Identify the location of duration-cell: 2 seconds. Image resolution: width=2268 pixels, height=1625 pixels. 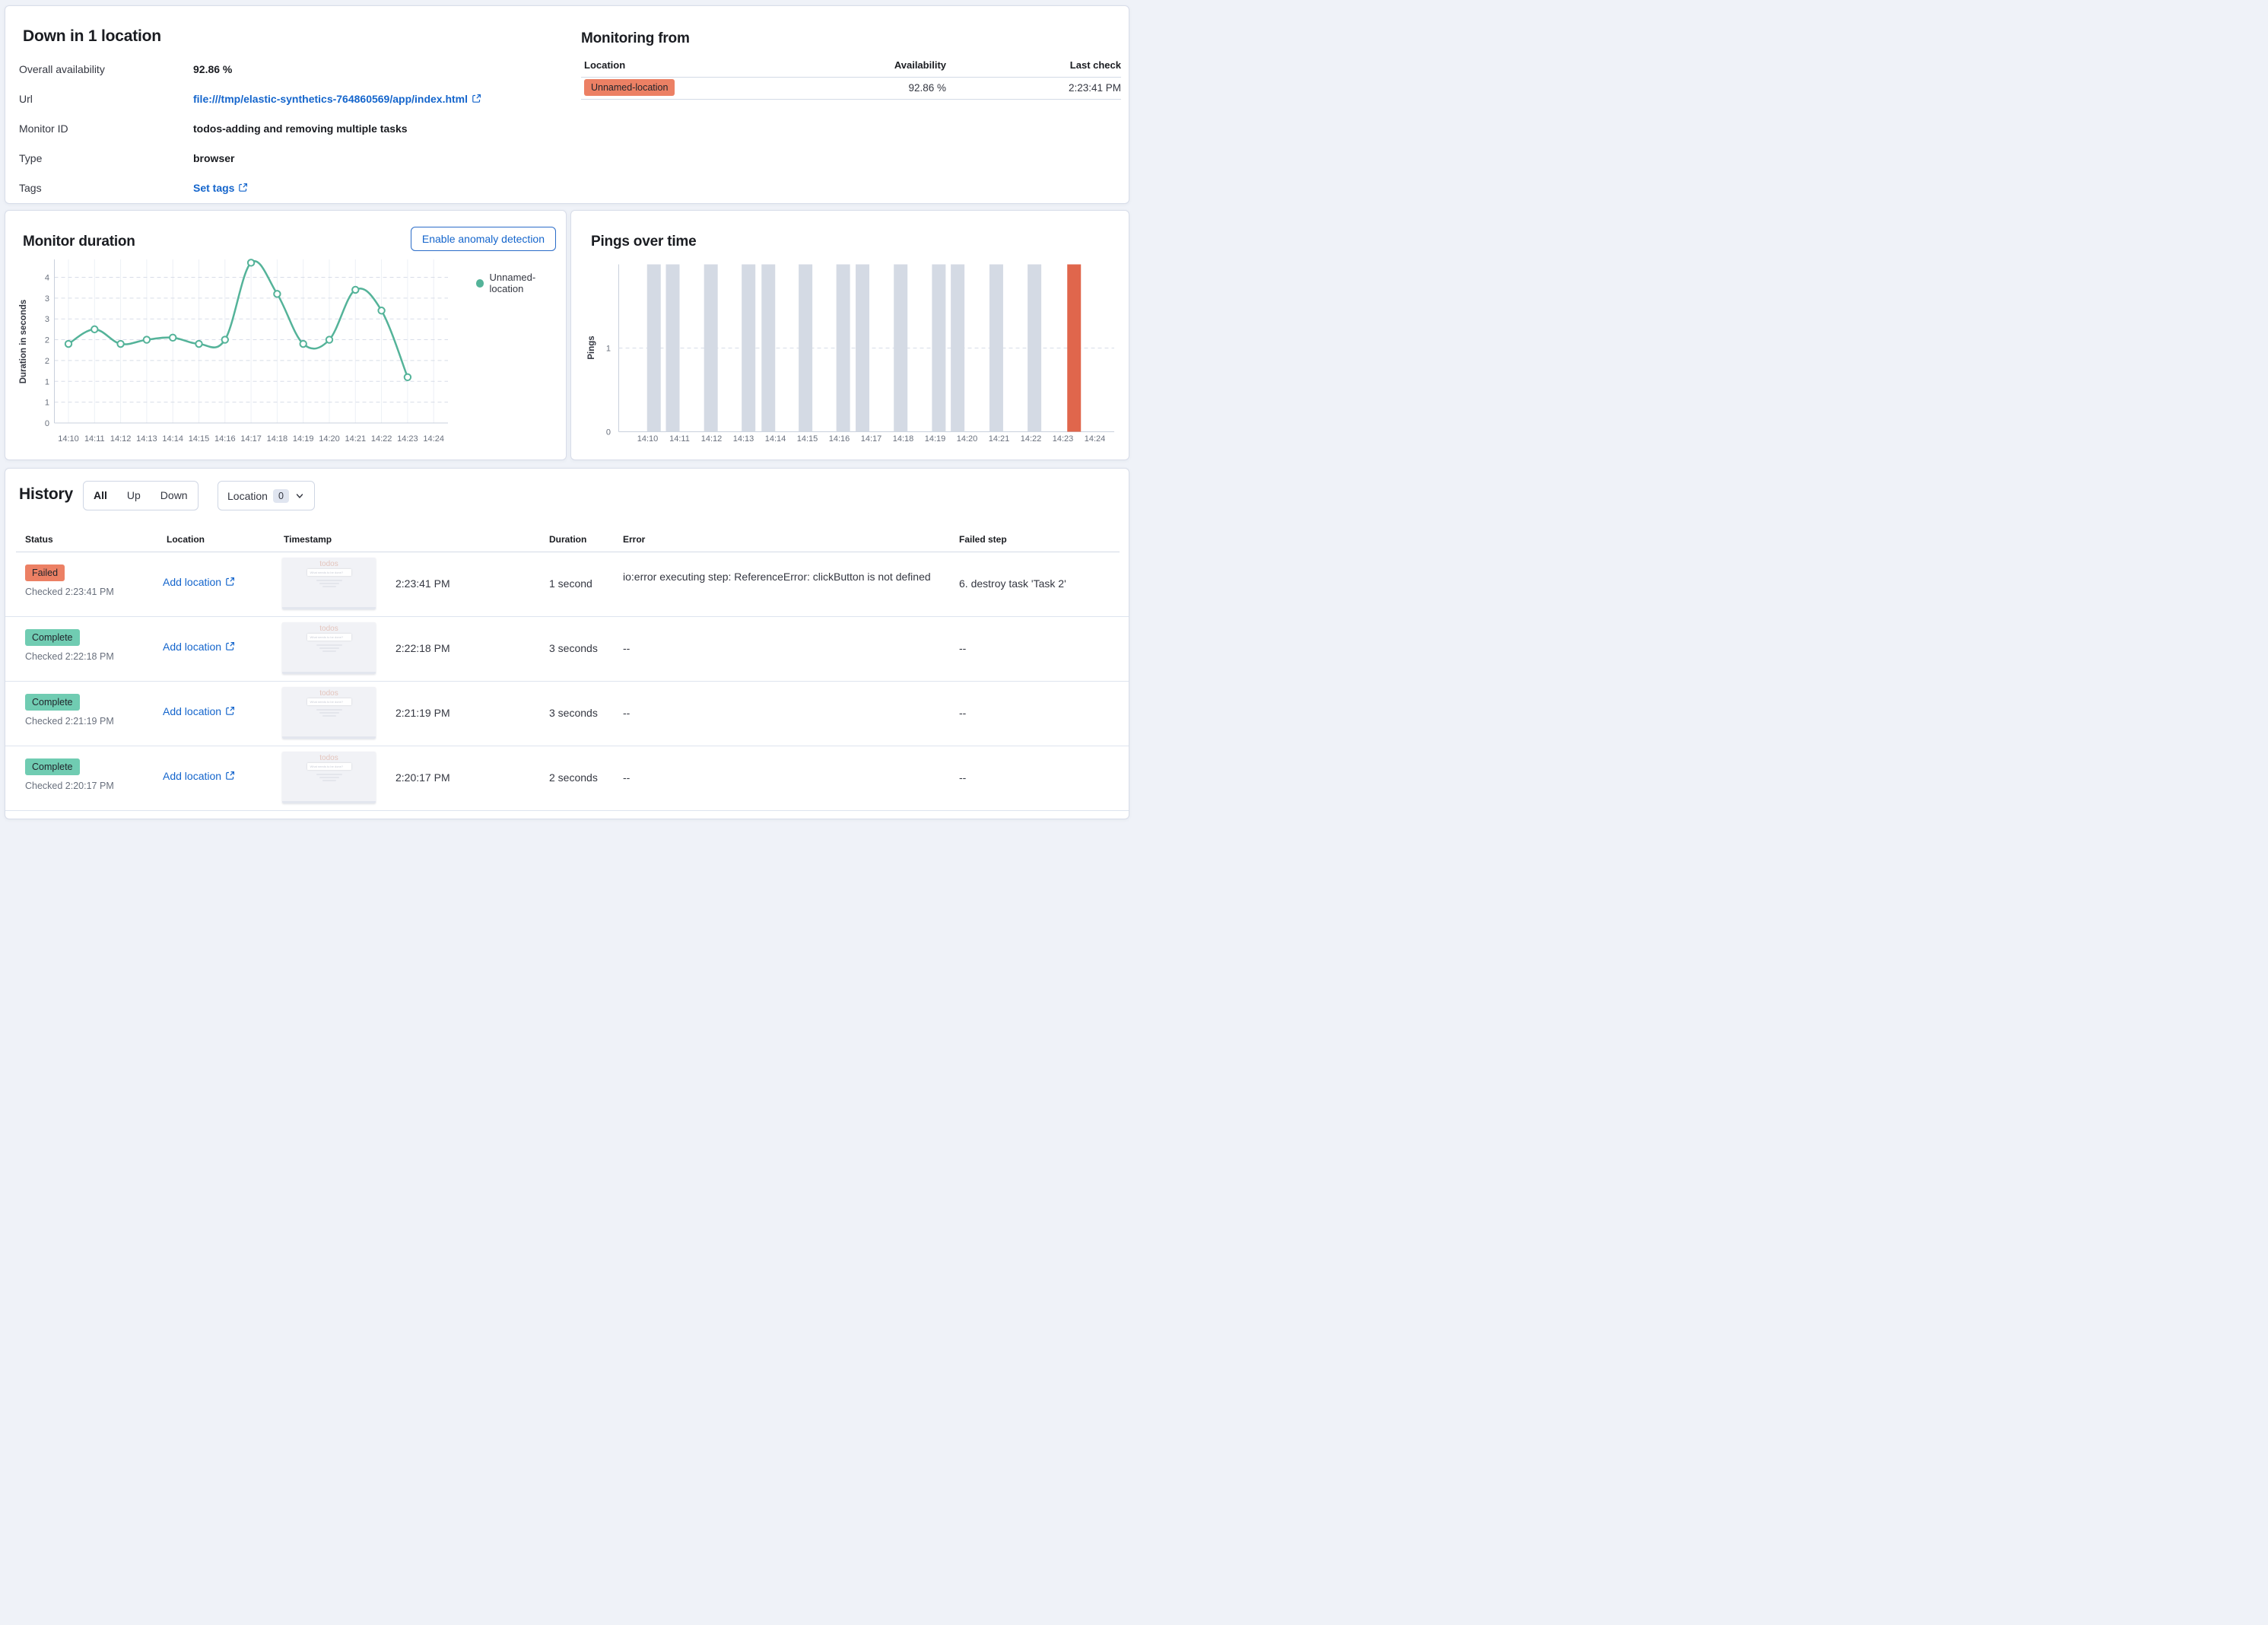
(573, 778).